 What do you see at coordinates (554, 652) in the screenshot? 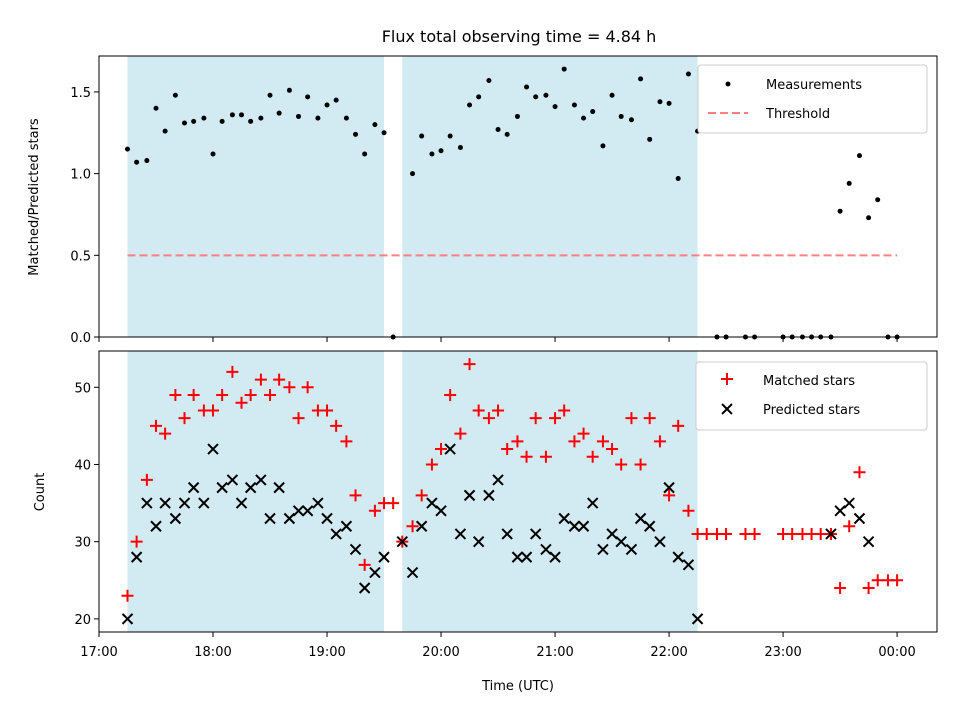
I see `x-tick-label: 21:00` at bounding box center [554, 652].